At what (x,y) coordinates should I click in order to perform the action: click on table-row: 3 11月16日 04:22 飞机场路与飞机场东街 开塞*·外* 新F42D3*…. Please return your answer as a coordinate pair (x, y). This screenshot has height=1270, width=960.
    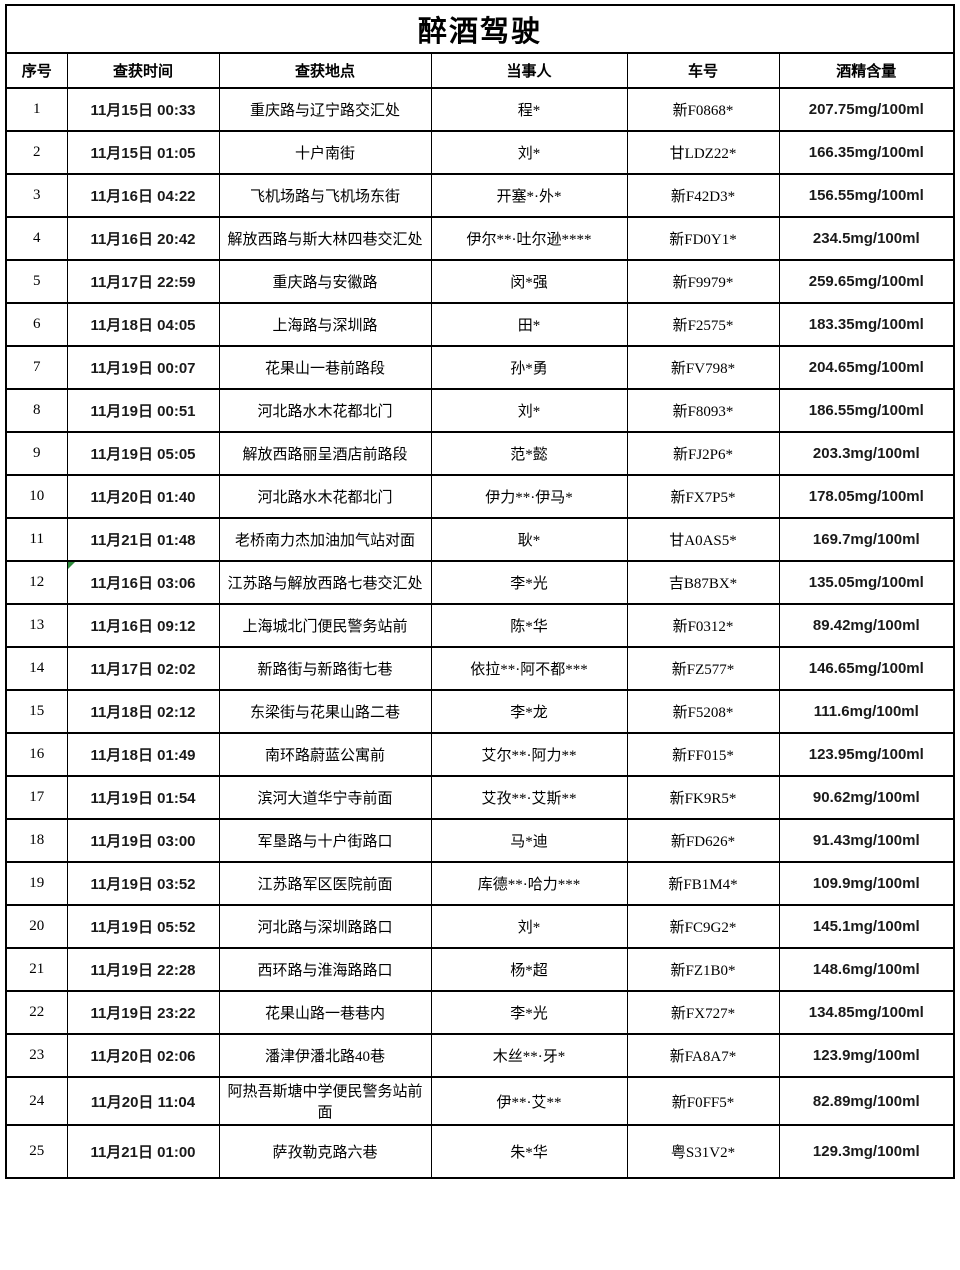
    Looking at the image, I should click on (480, 195).